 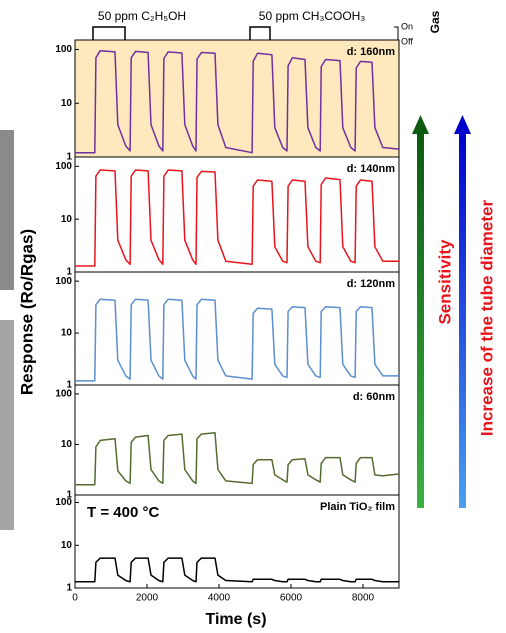 What do you see at coordinates (312, 16) in the screenshot?
I see `gas-label: 50 ppm CH₃COOH₃` at bounding box center [312, 16].